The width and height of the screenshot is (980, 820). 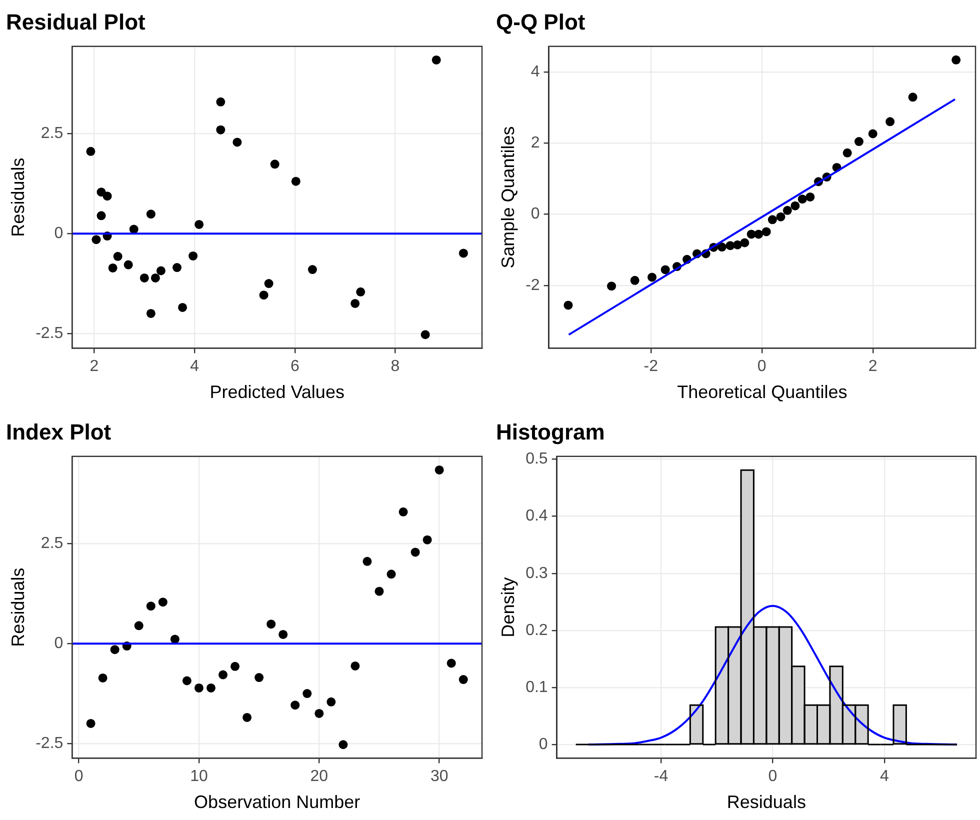 I want to click on y-tick-label: 2, so click(x=535, y=143).